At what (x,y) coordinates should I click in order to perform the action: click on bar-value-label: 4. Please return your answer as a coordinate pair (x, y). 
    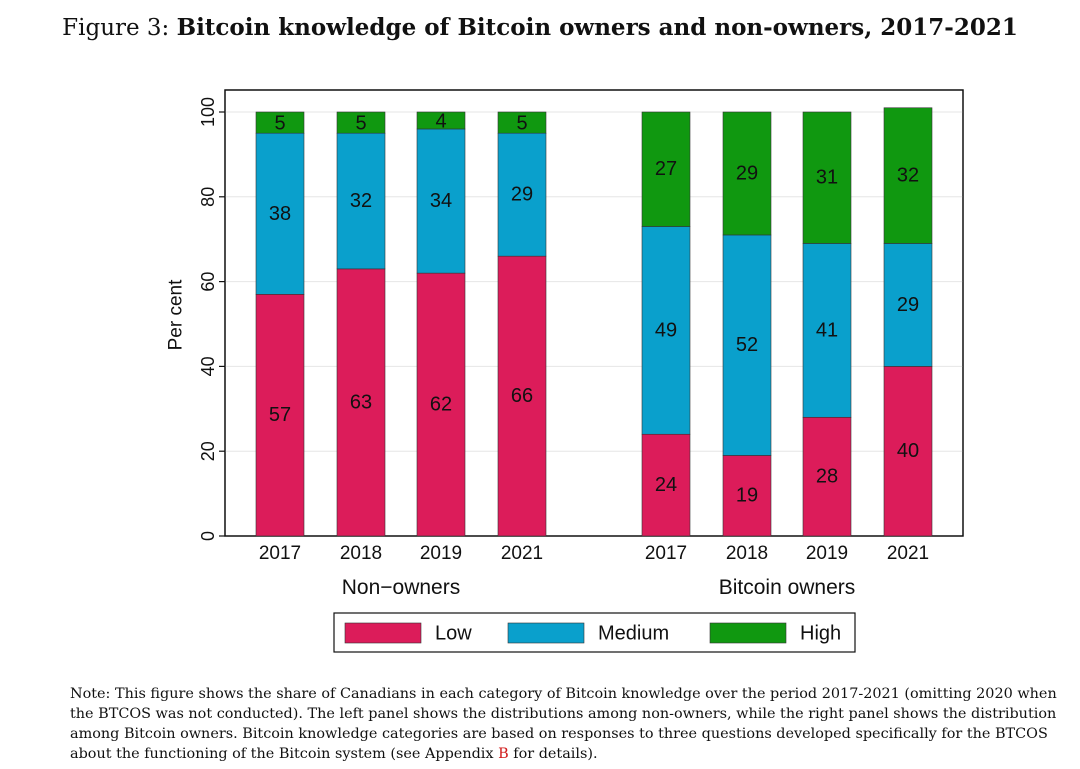
    Looking at the image, I should click on (440, 121).